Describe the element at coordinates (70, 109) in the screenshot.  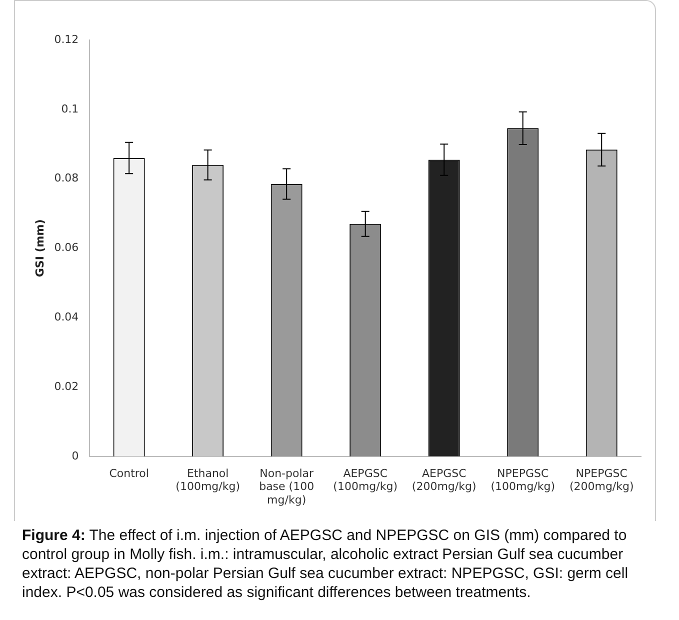
I see `y-tick-label: 0.1` at that location.